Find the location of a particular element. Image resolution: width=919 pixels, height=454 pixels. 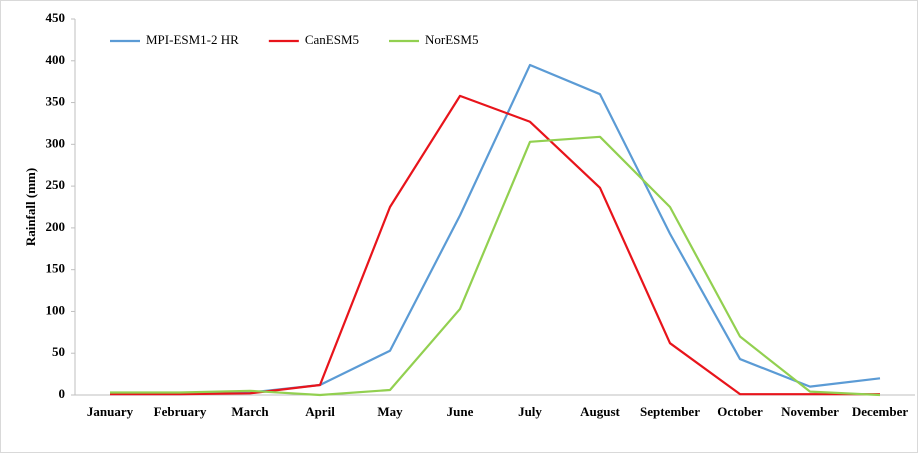

y-tick-label: 200 is located at coordinates (56, 226).